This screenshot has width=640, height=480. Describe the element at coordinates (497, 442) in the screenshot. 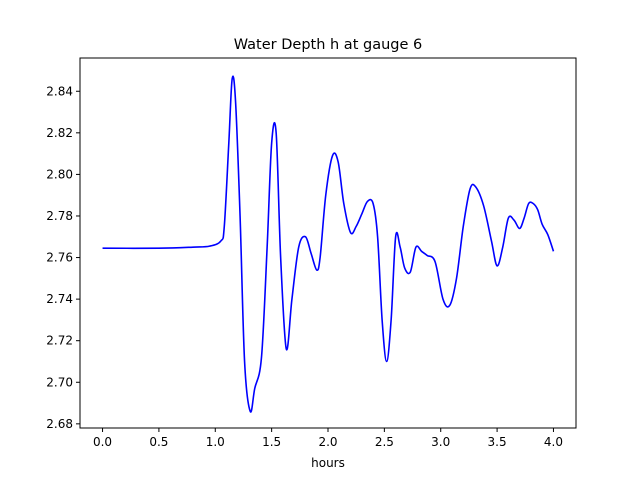

I see `x-tick-label: 3.5` at that location.